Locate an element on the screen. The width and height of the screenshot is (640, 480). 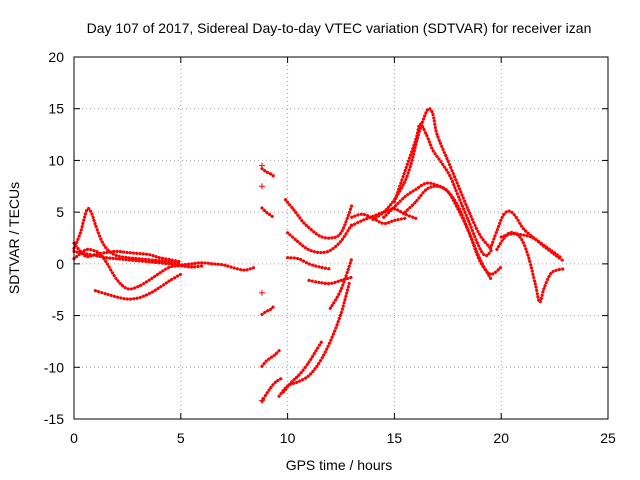
series-track-u is located at coordinates (443, 190).